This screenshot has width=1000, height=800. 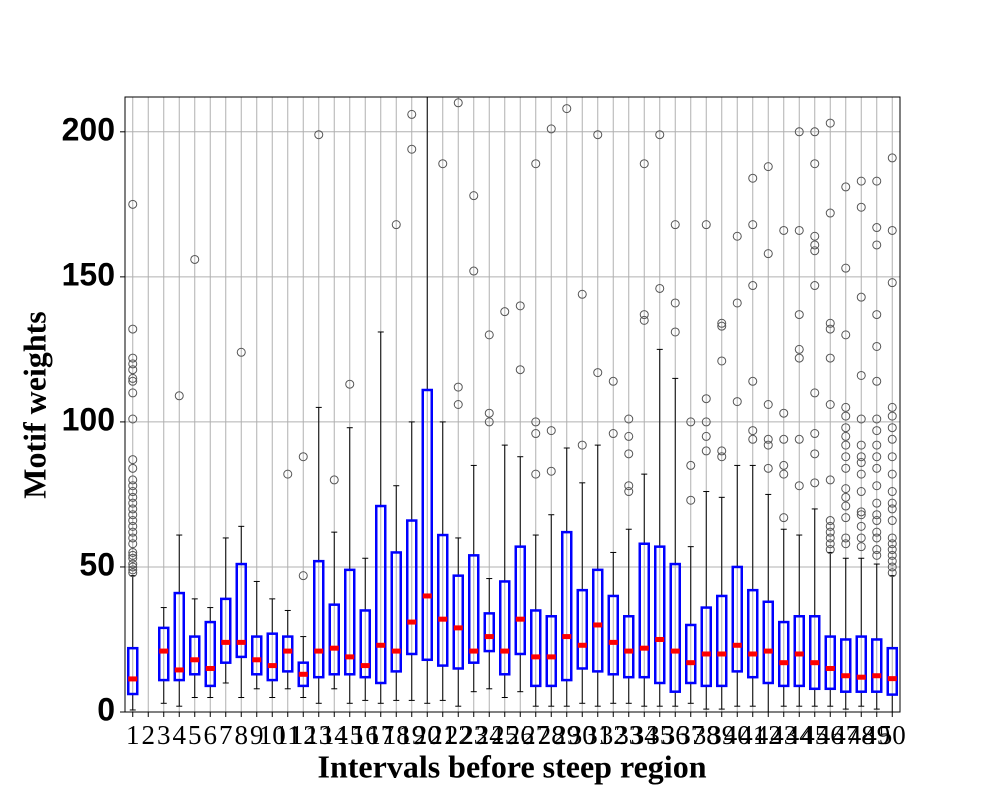 What do you see at coordinates (645, 735) in the screenshot?
I see `x-tick-label: 34` at bounding box center [645, 735].